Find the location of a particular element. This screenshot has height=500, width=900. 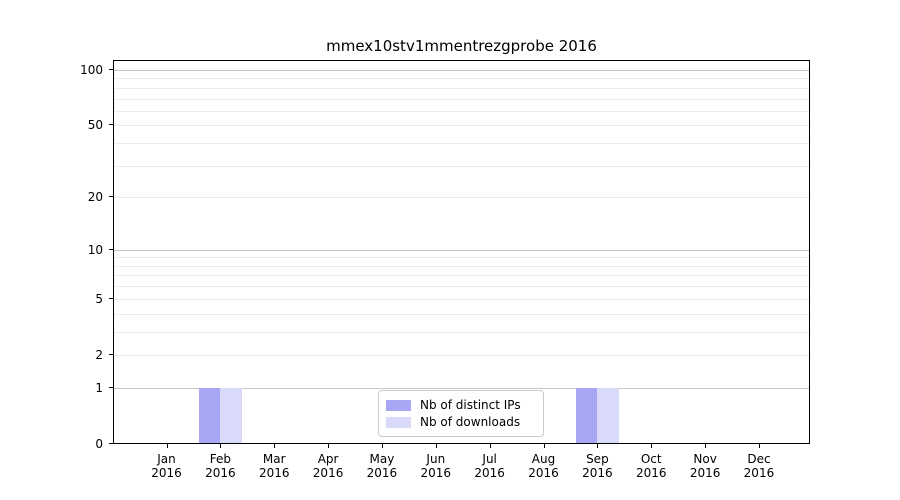

y-tick-label: 50 is located at coordinates (95, 125).